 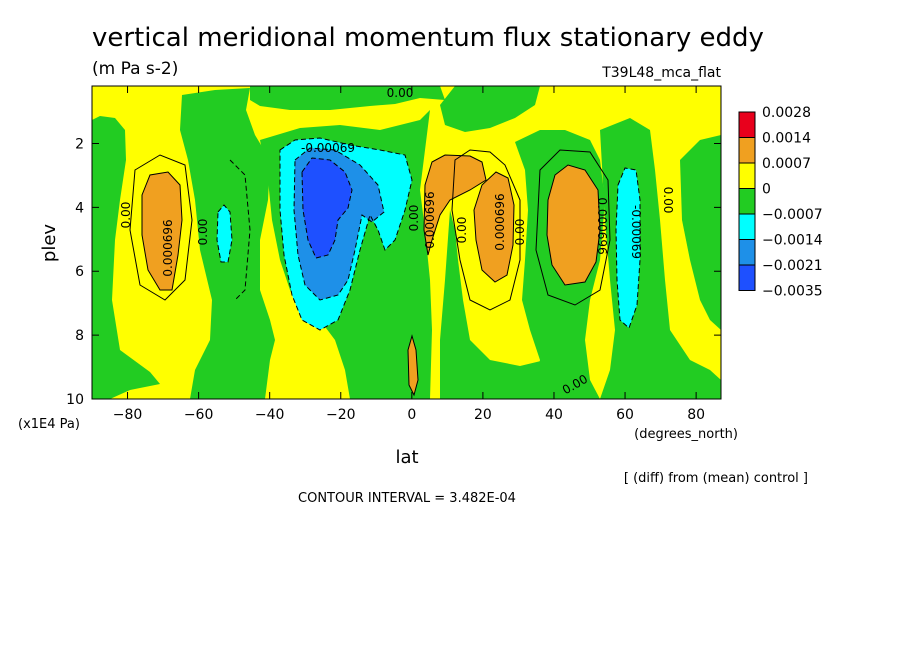 I want to click on x-tick-label: −40, so click(x=270, y=415).